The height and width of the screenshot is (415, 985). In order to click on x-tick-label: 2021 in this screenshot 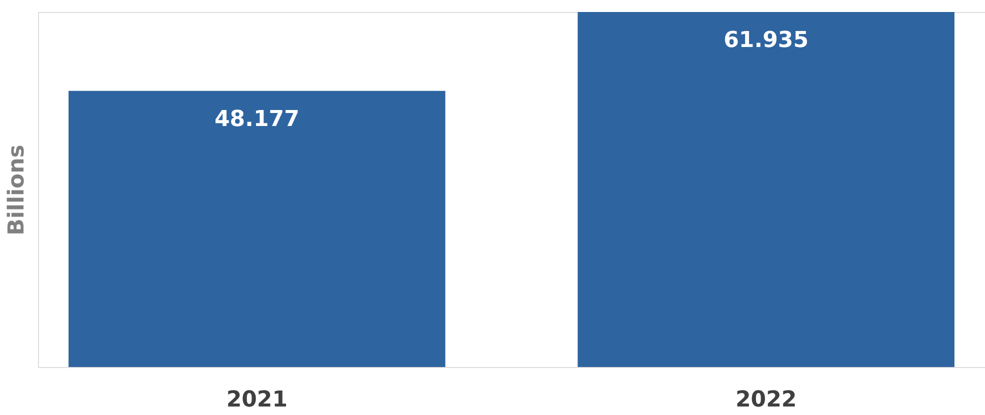, I will do `click(257, 400)`.